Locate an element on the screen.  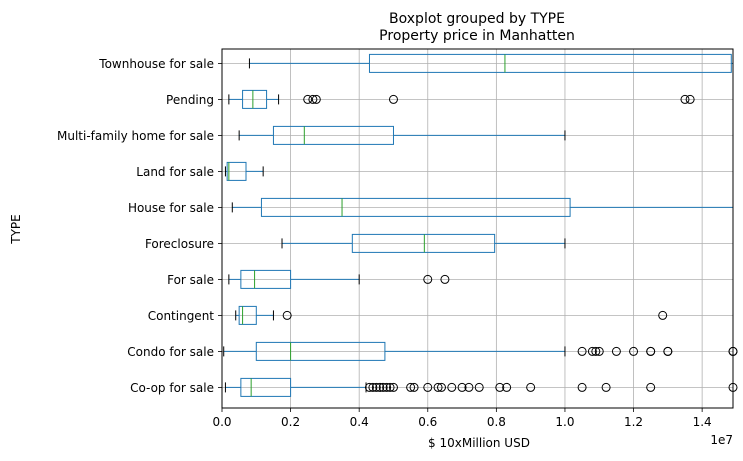
y-tick-label: House for sale is located at coordinates (171, 208).